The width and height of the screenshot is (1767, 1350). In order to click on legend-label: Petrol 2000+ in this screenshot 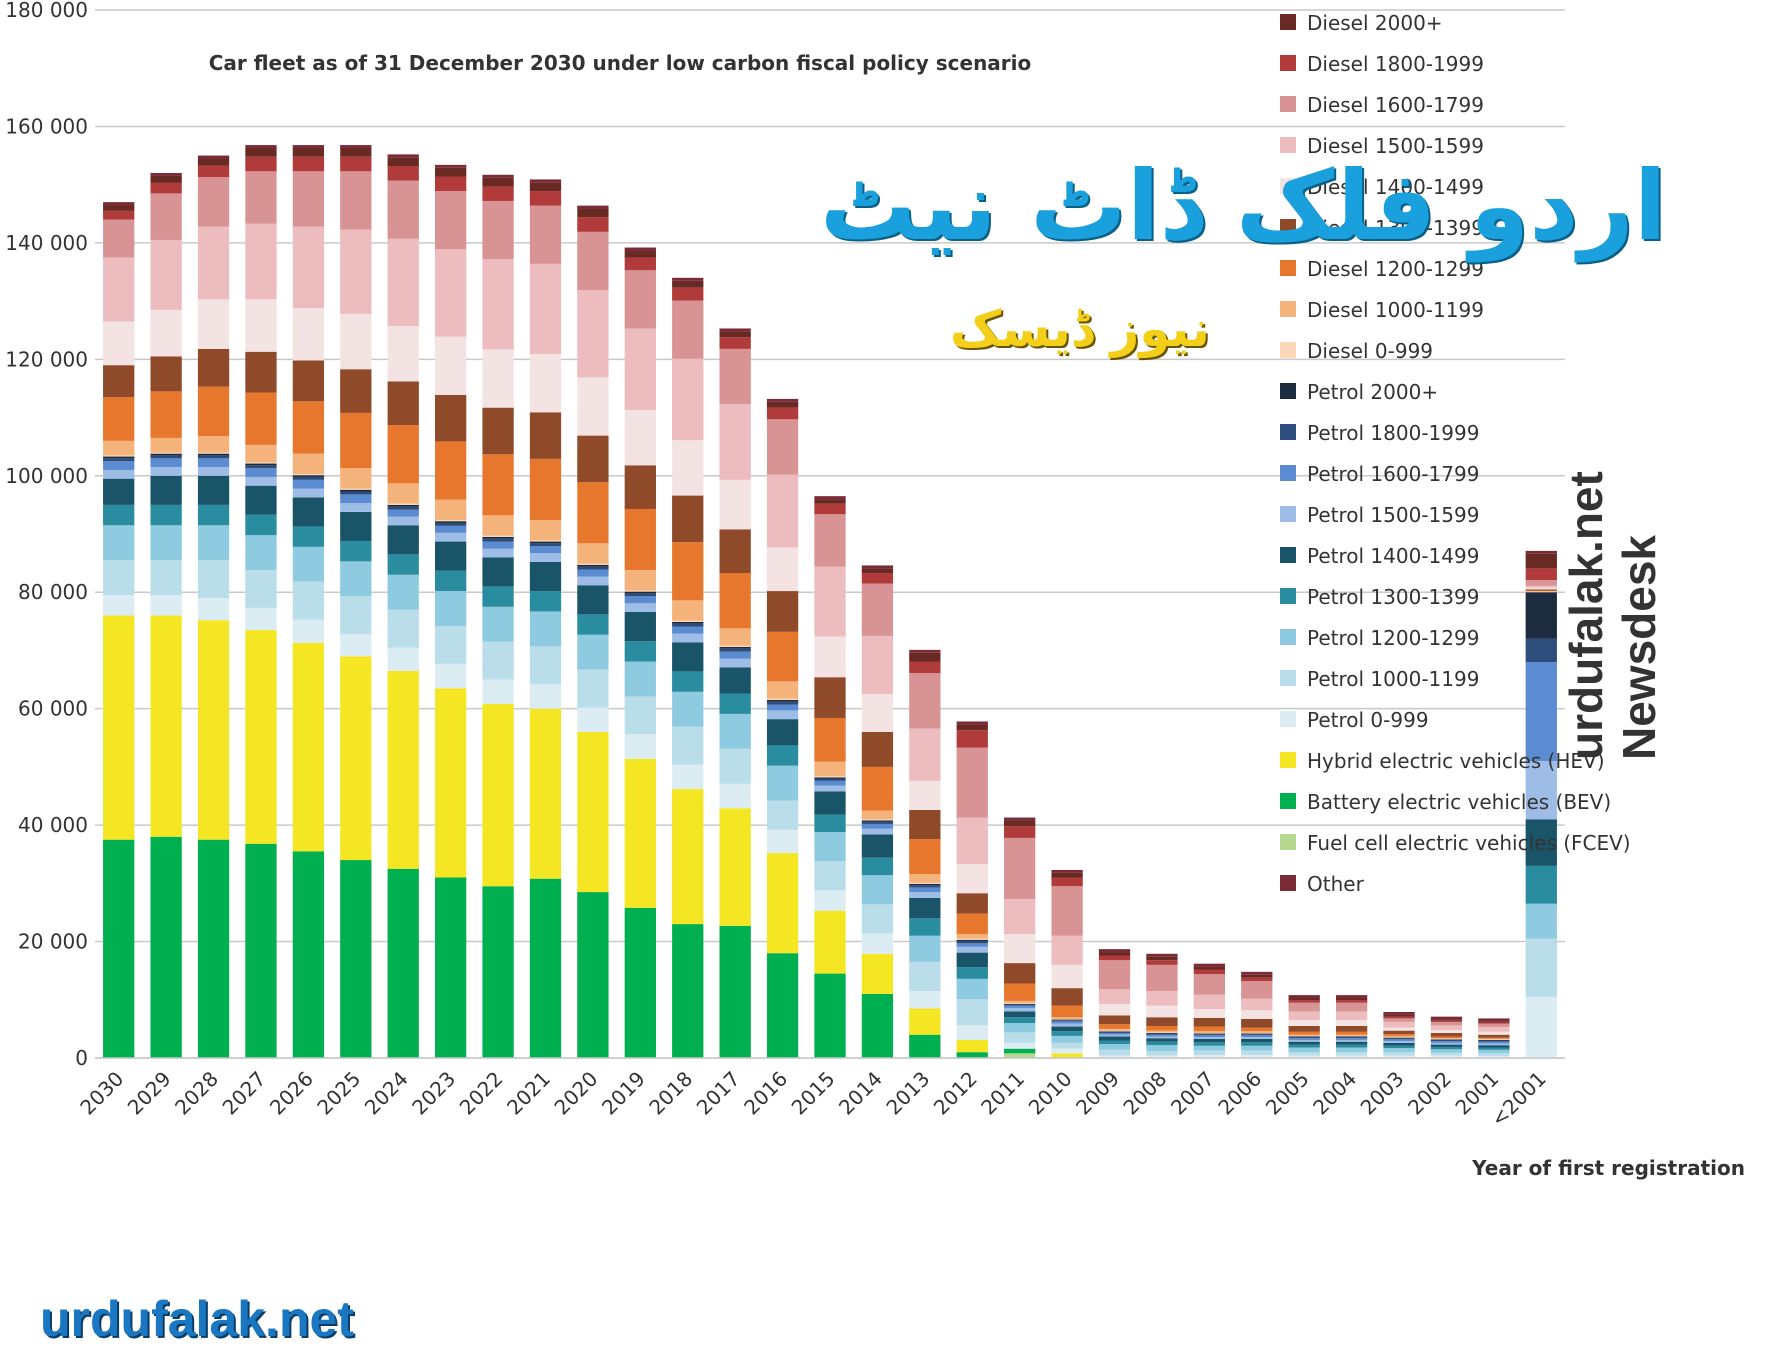, I will do `click(1372, 392)`.